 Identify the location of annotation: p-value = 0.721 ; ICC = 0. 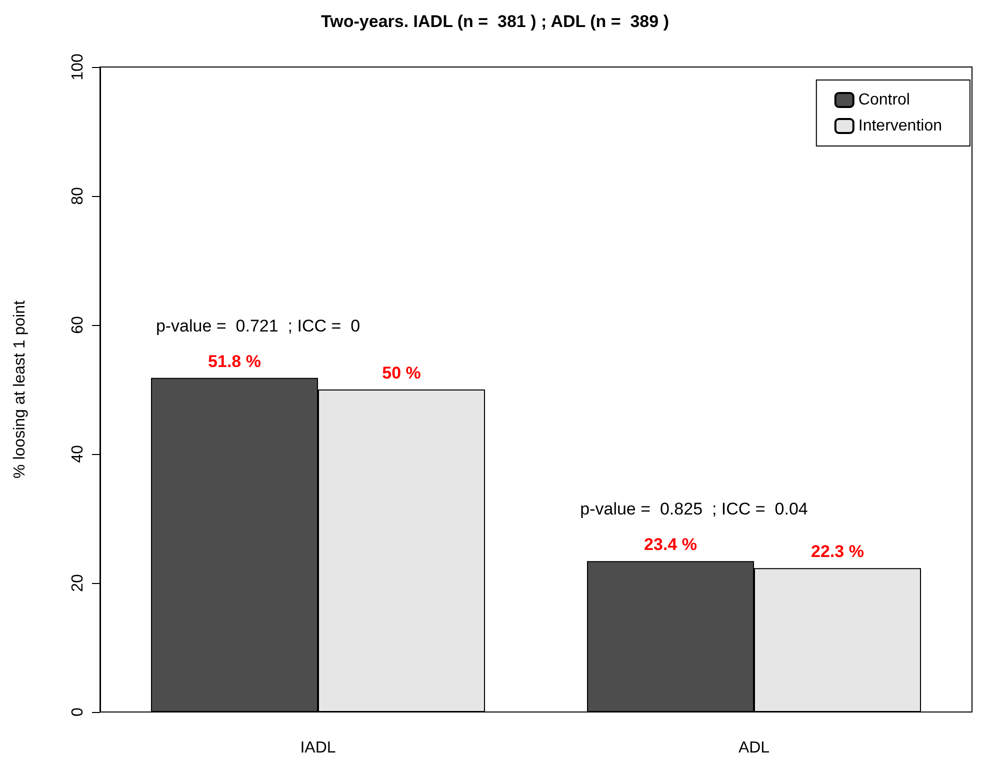
(258, 326).